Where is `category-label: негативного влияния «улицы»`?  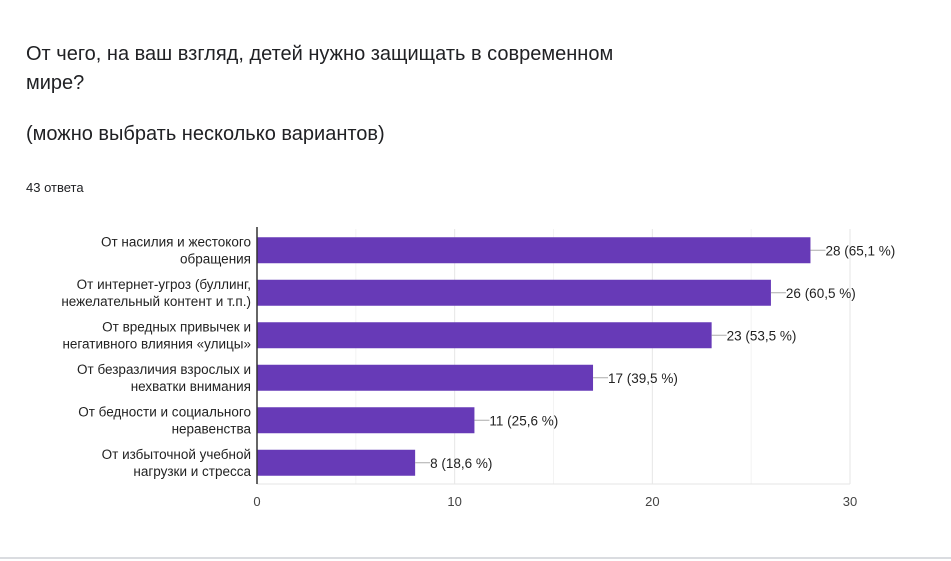 category-label: негативного влияния «улицы» is located at coordinates (156, 343).